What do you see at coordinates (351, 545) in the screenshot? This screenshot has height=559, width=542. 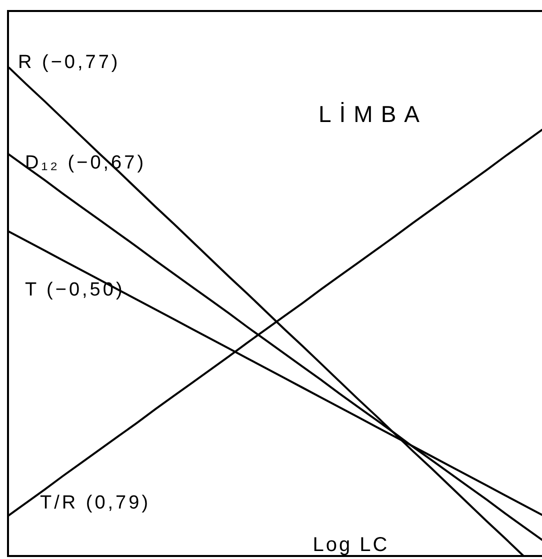 I see `x-axis-title: Log LC` at bounding box center [351, 545].